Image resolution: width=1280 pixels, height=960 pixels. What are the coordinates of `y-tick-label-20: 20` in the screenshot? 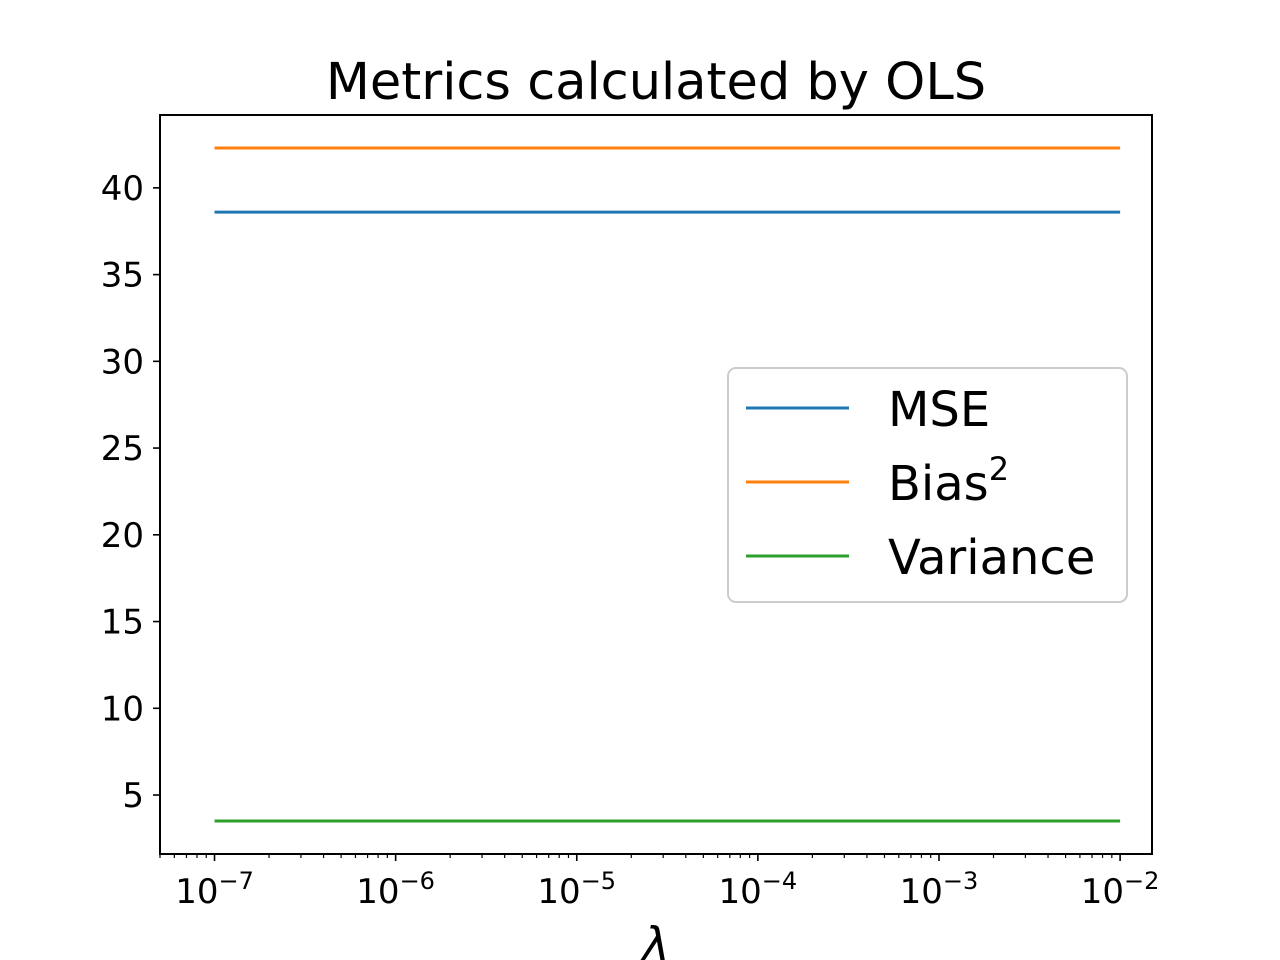 It's located at (122, 536).